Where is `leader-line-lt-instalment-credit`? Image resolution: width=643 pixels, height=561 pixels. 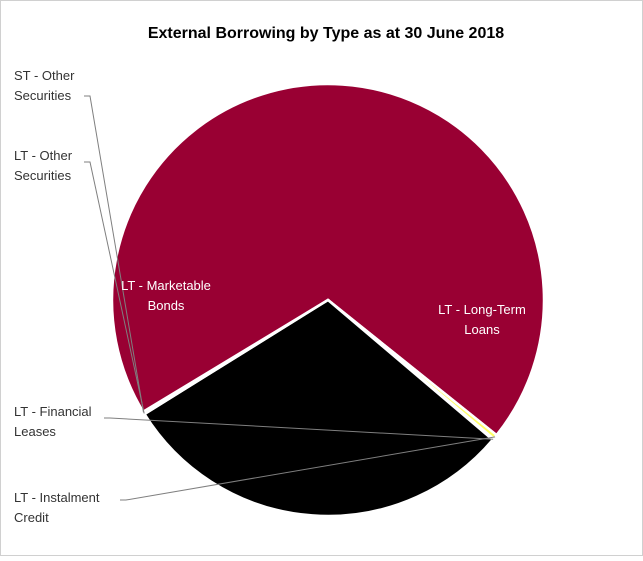 leader-line-lt-instalment-credit is located at coordinates (308, 468).